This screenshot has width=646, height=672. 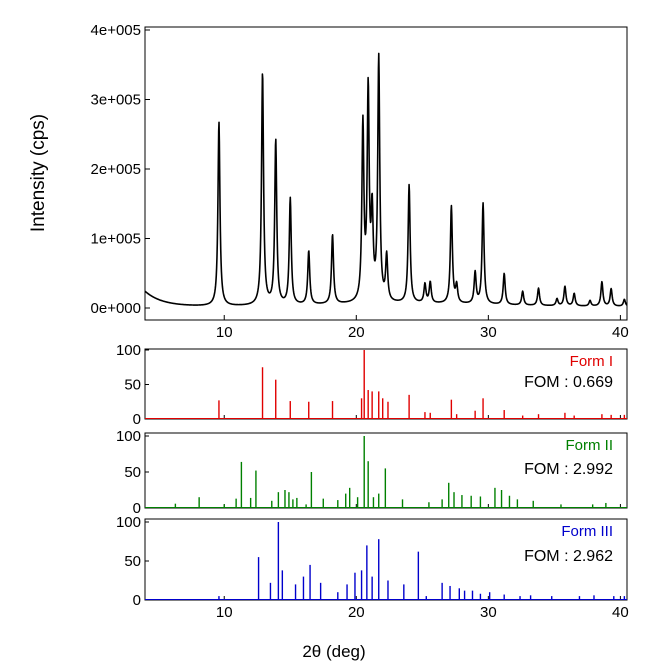 What do you see at coordinates (422, 612) in the screenshot?
I see `x-tick-labels: 10 20 30 40` at bounding box center [422, 612].